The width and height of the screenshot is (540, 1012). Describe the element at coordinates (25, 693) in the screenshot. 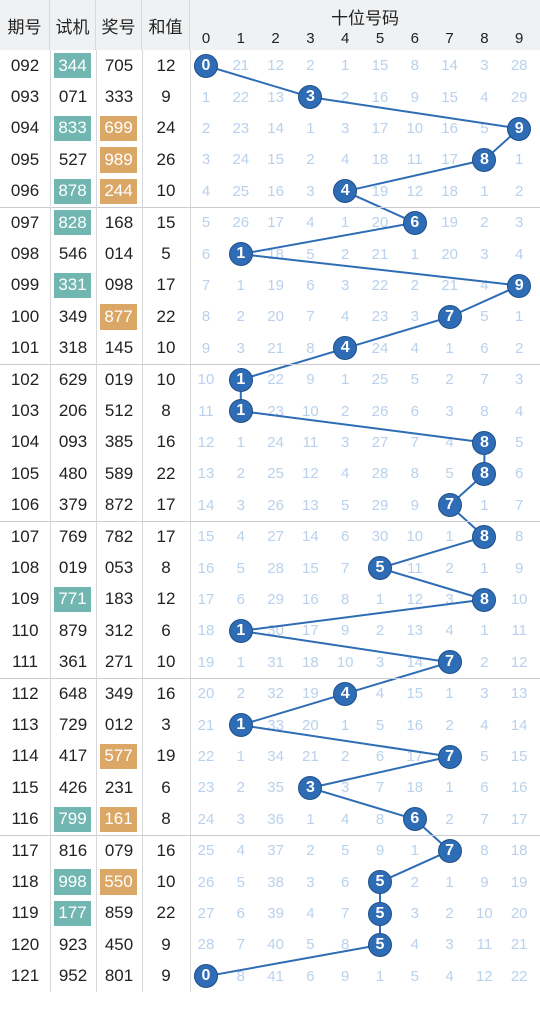

I see `period-cell: 112` at that location.